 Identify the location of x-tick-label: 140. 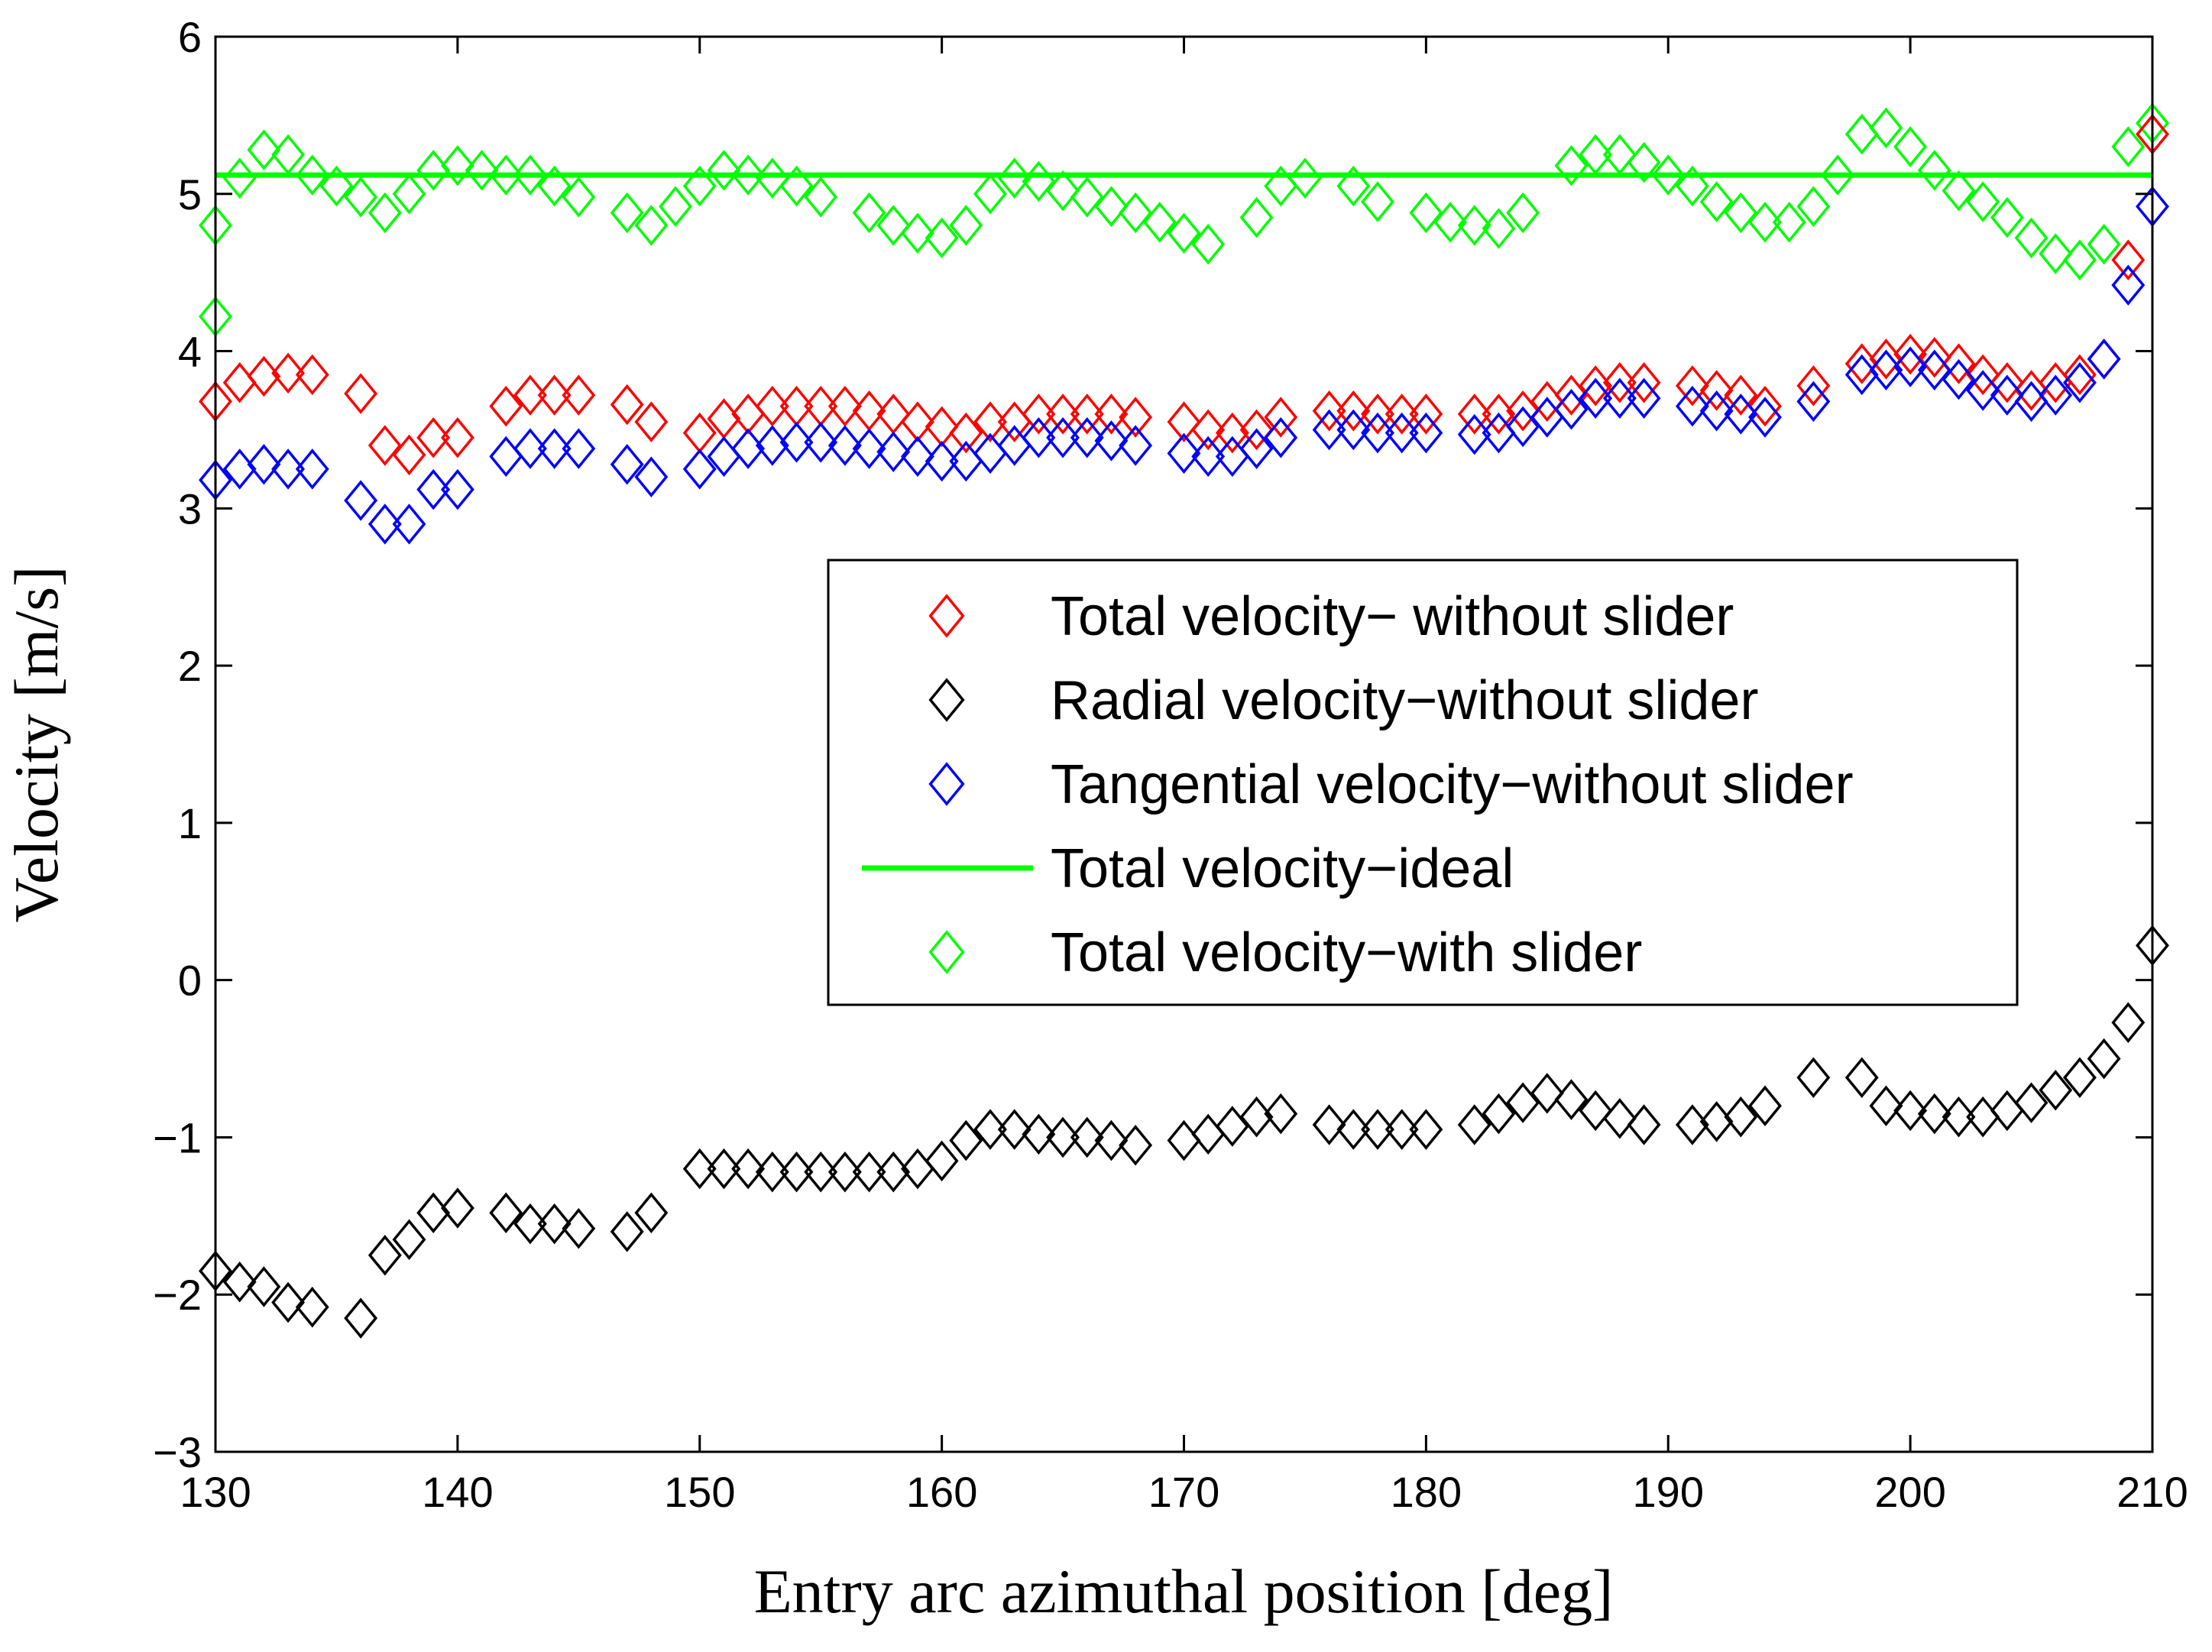
(457, 1492).